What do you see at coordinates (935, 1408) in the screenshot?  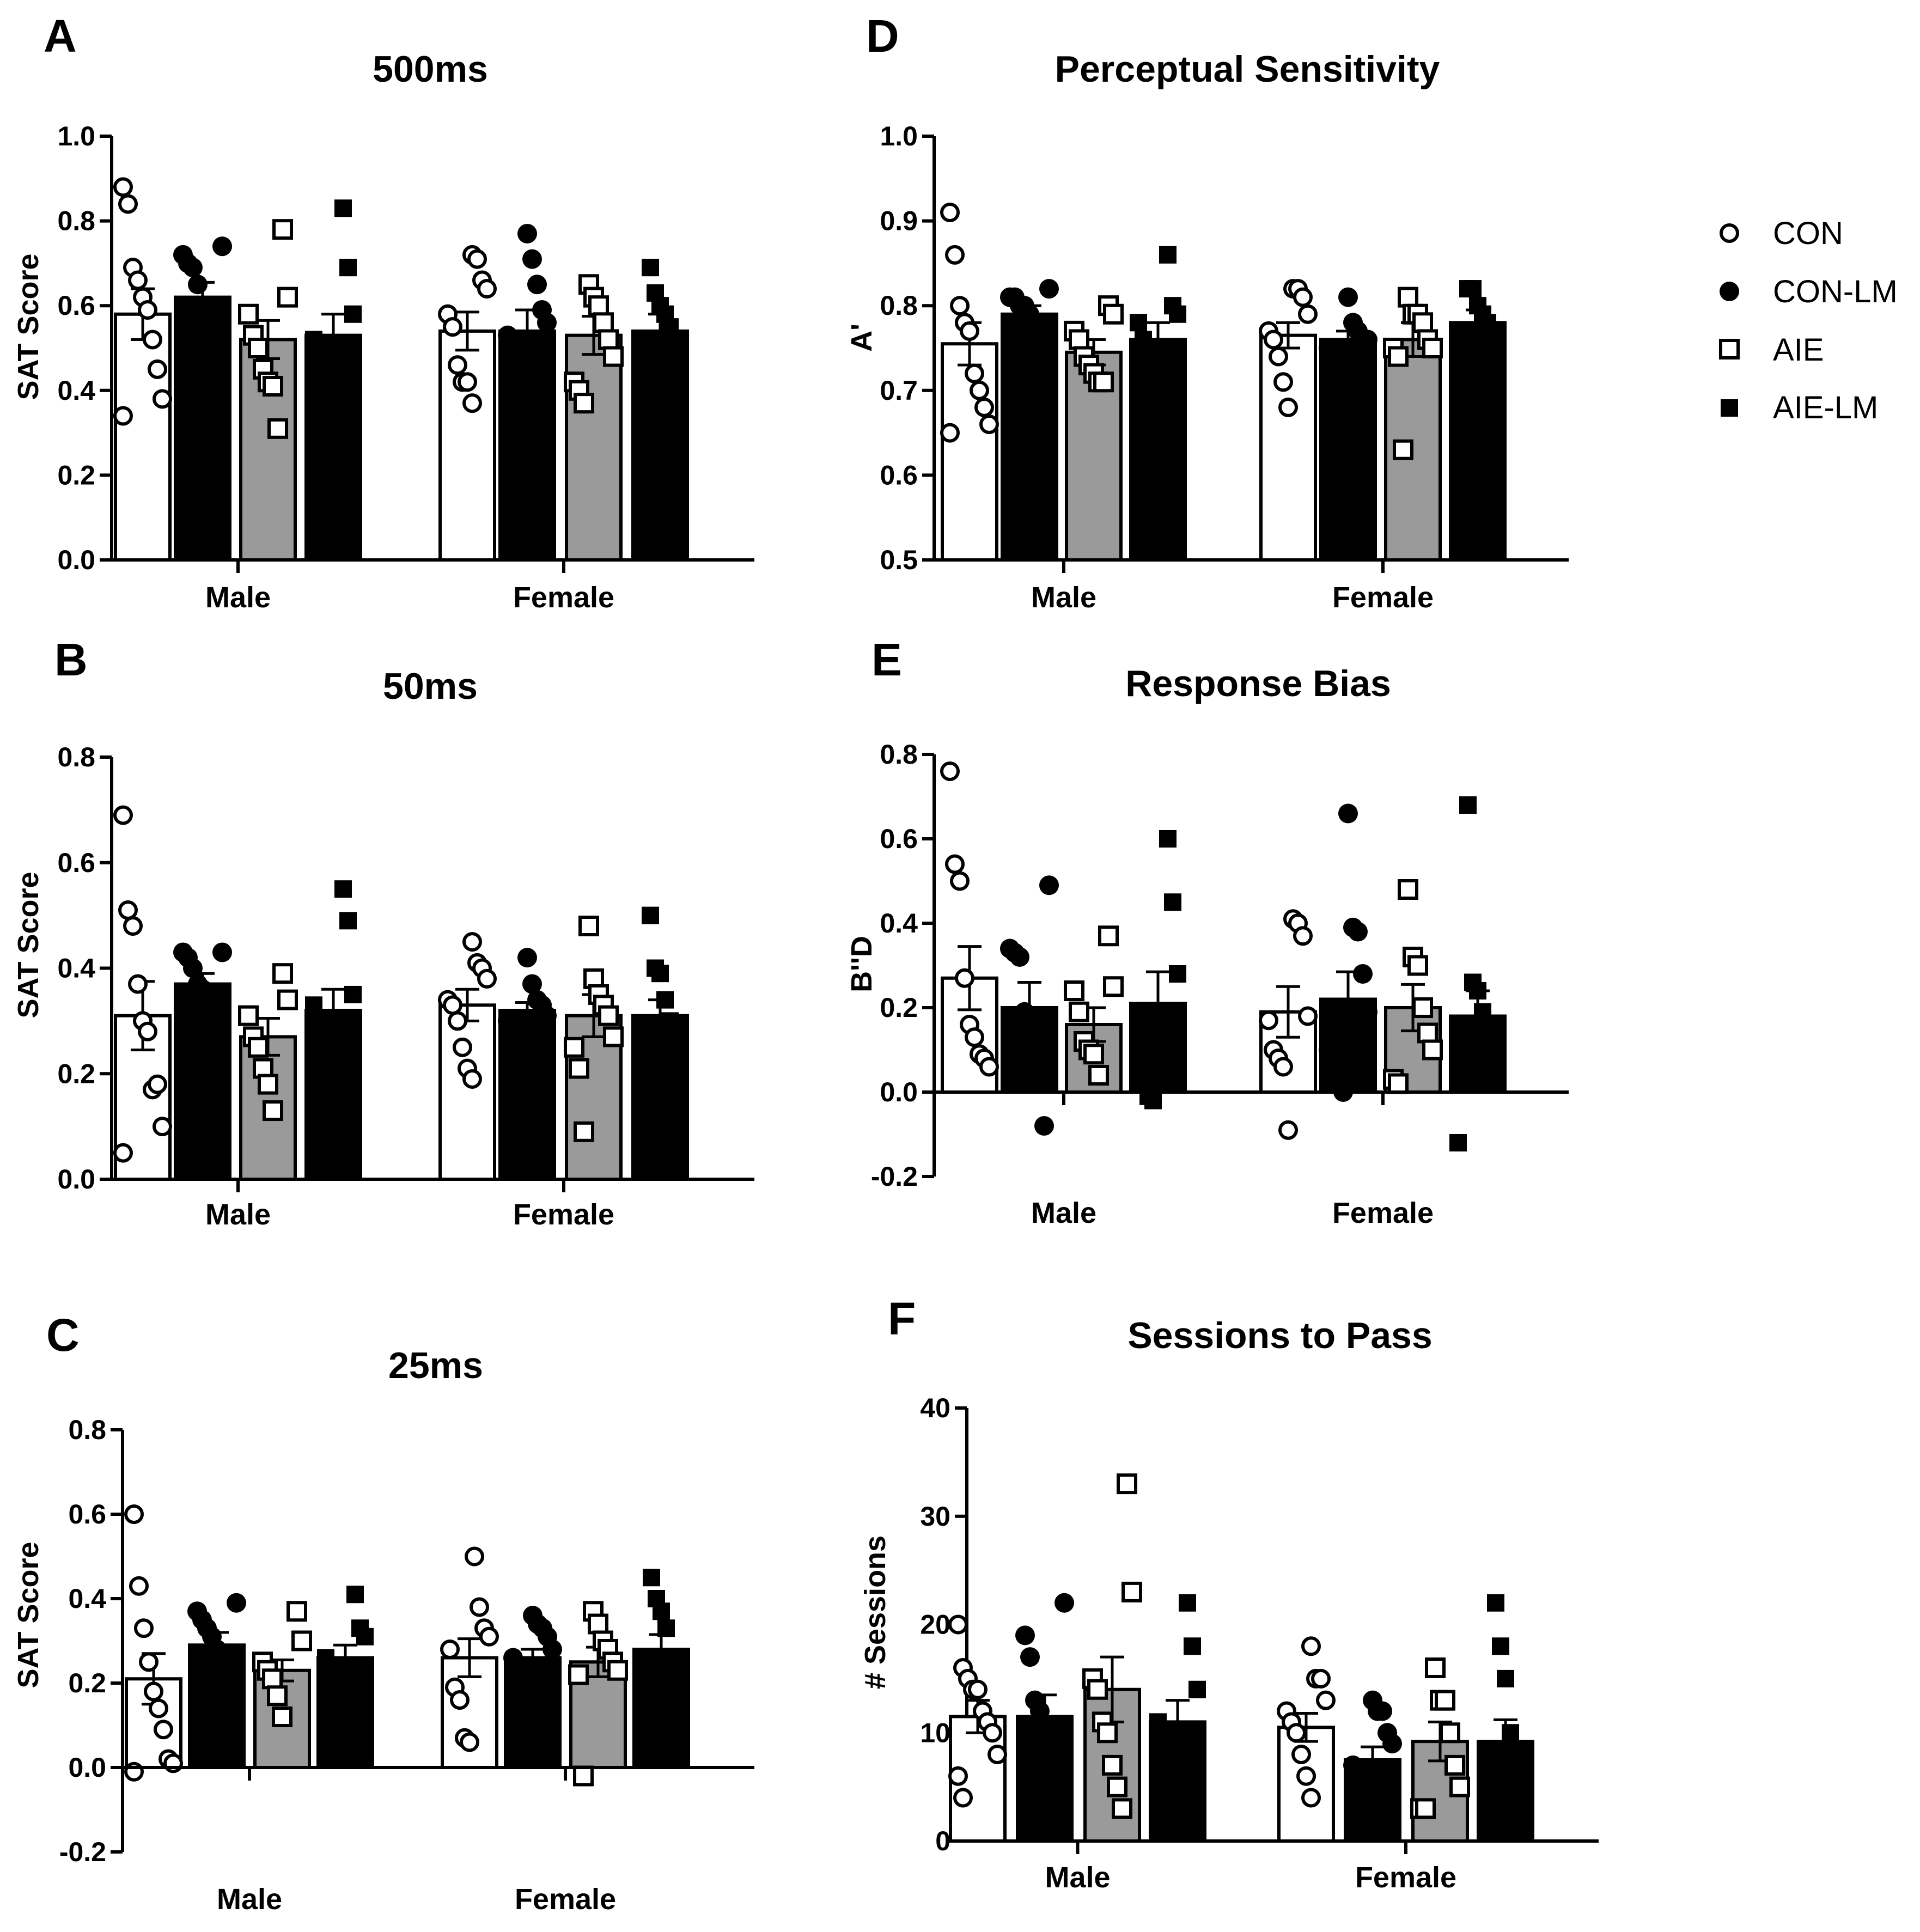 I see `y-tick-label: 40` at bounding box center [935, 1408].